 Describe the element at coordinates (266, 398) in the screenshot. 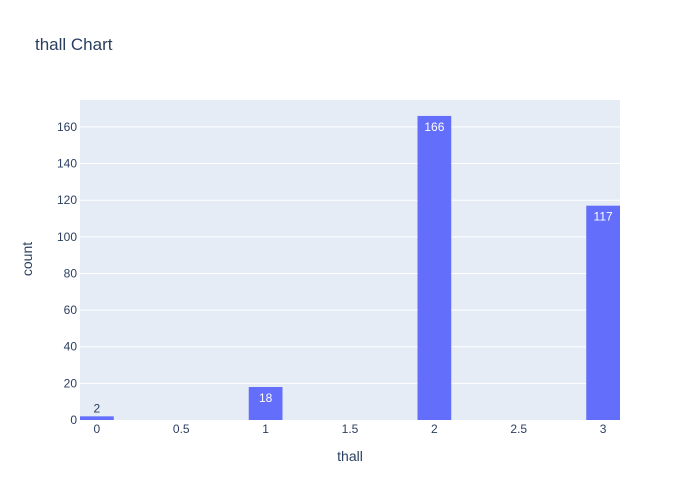

I see `bar-value-label: 18` at that location.